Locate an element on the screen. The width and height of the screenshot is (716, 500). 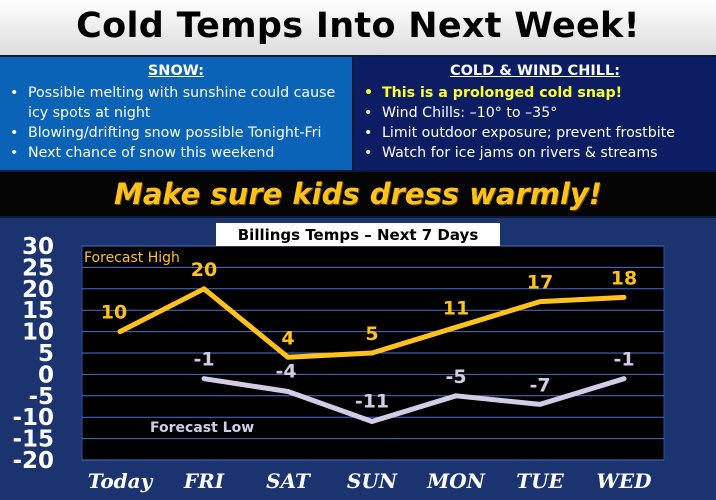
cold-list-item: • Watch for ice jams on rivers & streams is located at coordinates (535, 153).